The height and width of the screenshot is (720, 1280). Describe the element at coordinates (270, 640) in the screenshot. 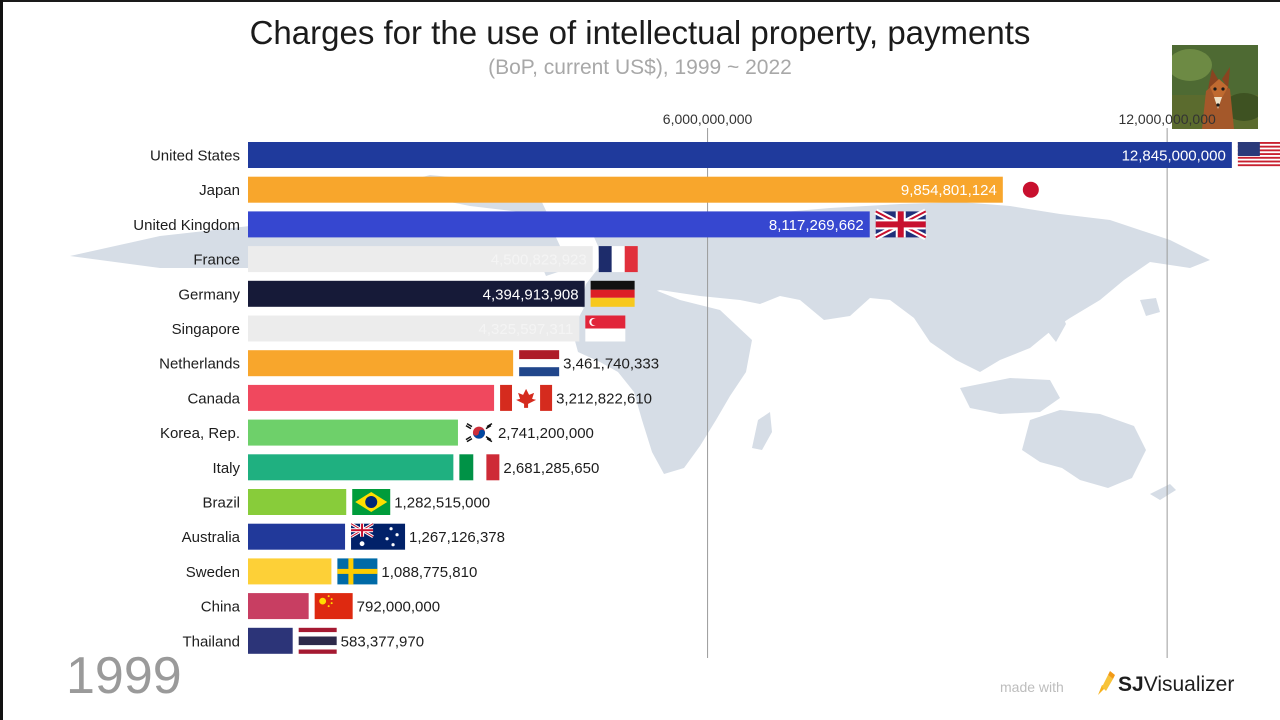

I see `bar-thailand` at that location.